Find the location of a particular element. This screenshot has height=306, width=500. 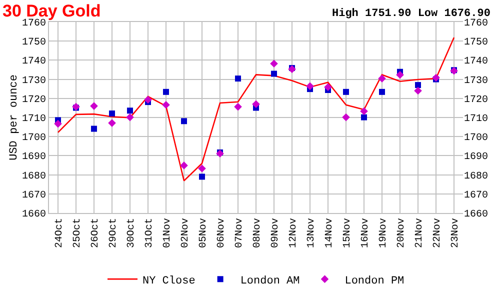

chart-subtitle: High 1751.90 Low 1676.90 is located at coordinates (411, 14).